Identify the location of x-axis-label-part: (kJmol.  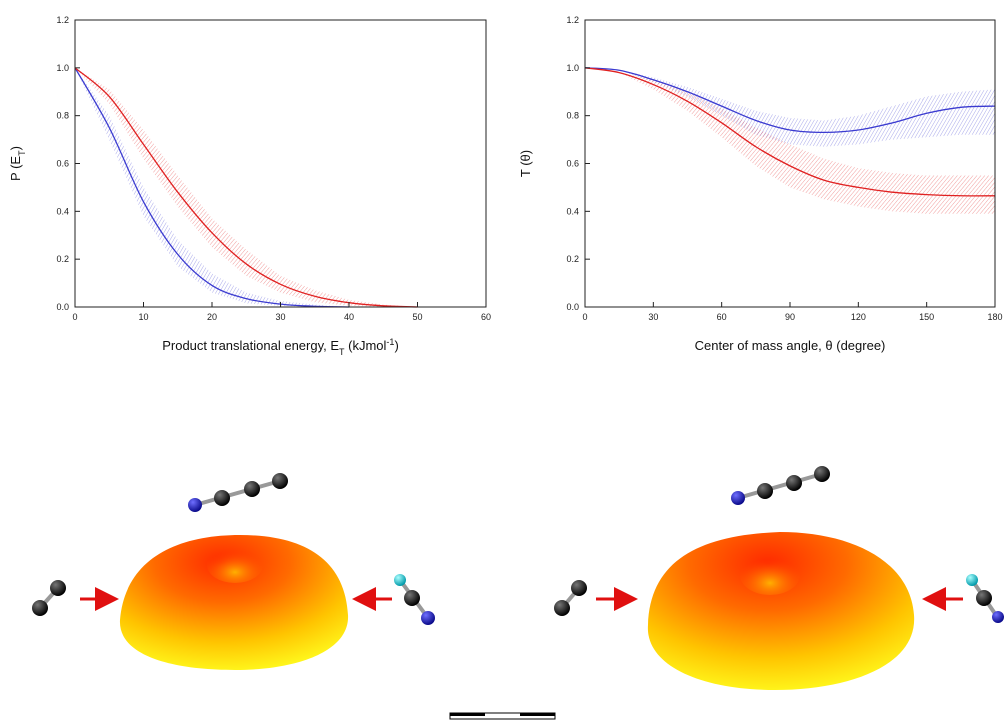
(366, 345).